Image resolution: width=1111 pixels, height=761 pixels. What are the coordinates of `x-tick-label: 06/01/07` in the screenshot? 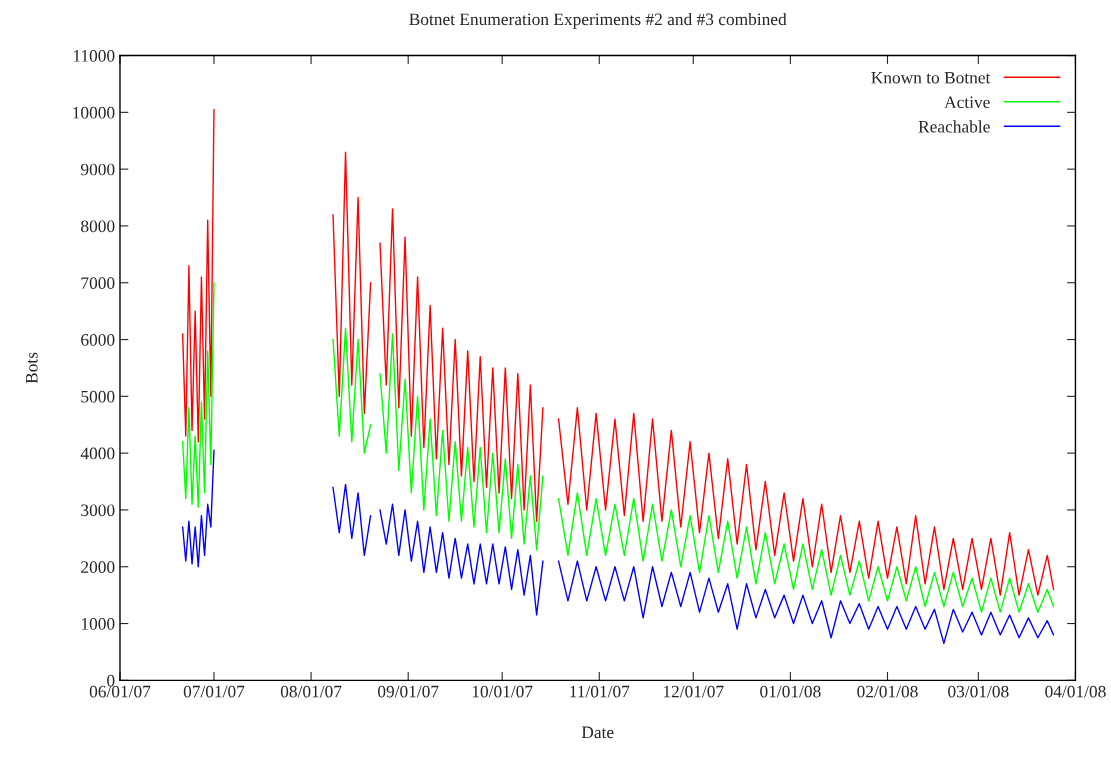 It's located at (120, 691).